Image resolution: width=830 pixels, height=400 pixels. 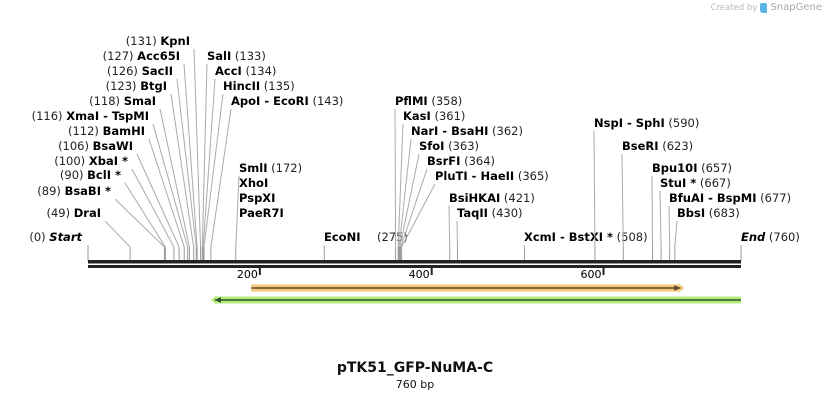 I want to click on site-enzyme: BsaBI *, so click(x=88, y=191).